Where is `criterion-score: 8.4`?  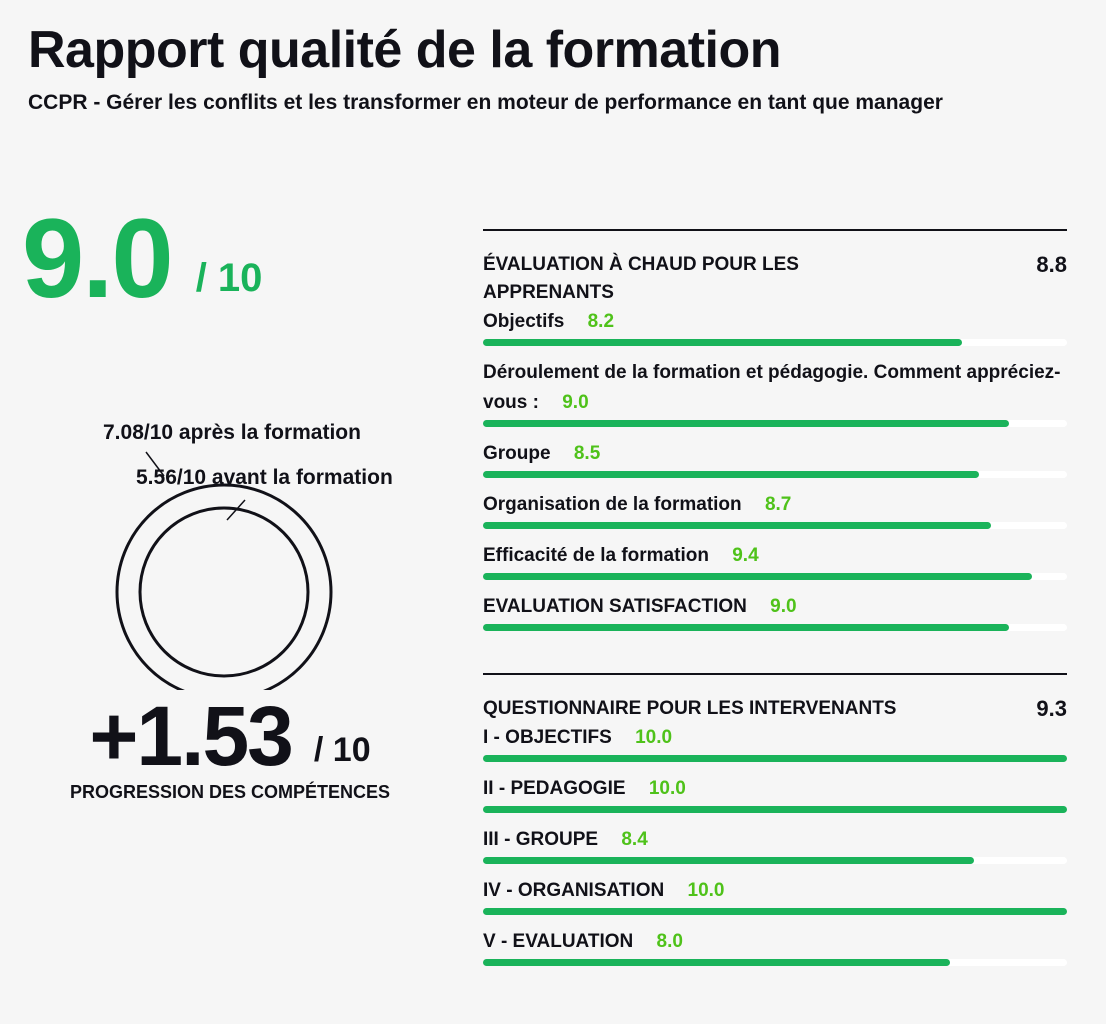
criterion-score: 8.4 is located at coordinates (634, 839).